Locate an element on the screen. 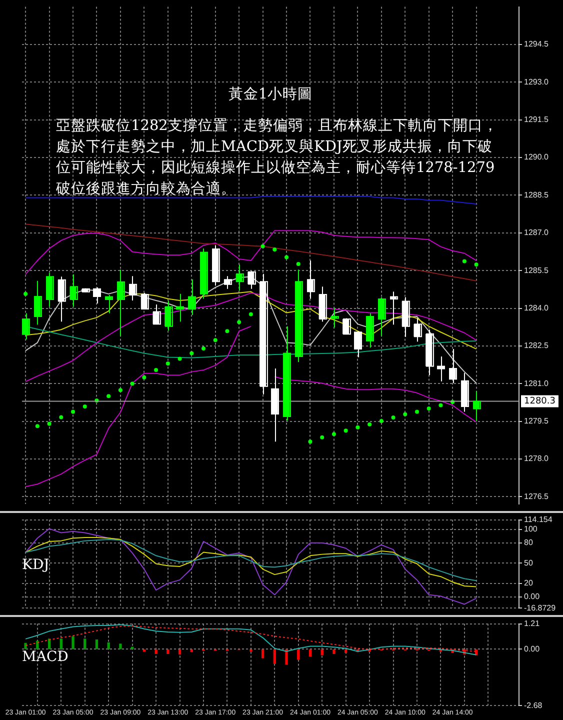  annotation: KDJ is located at coordinates (36, 565).